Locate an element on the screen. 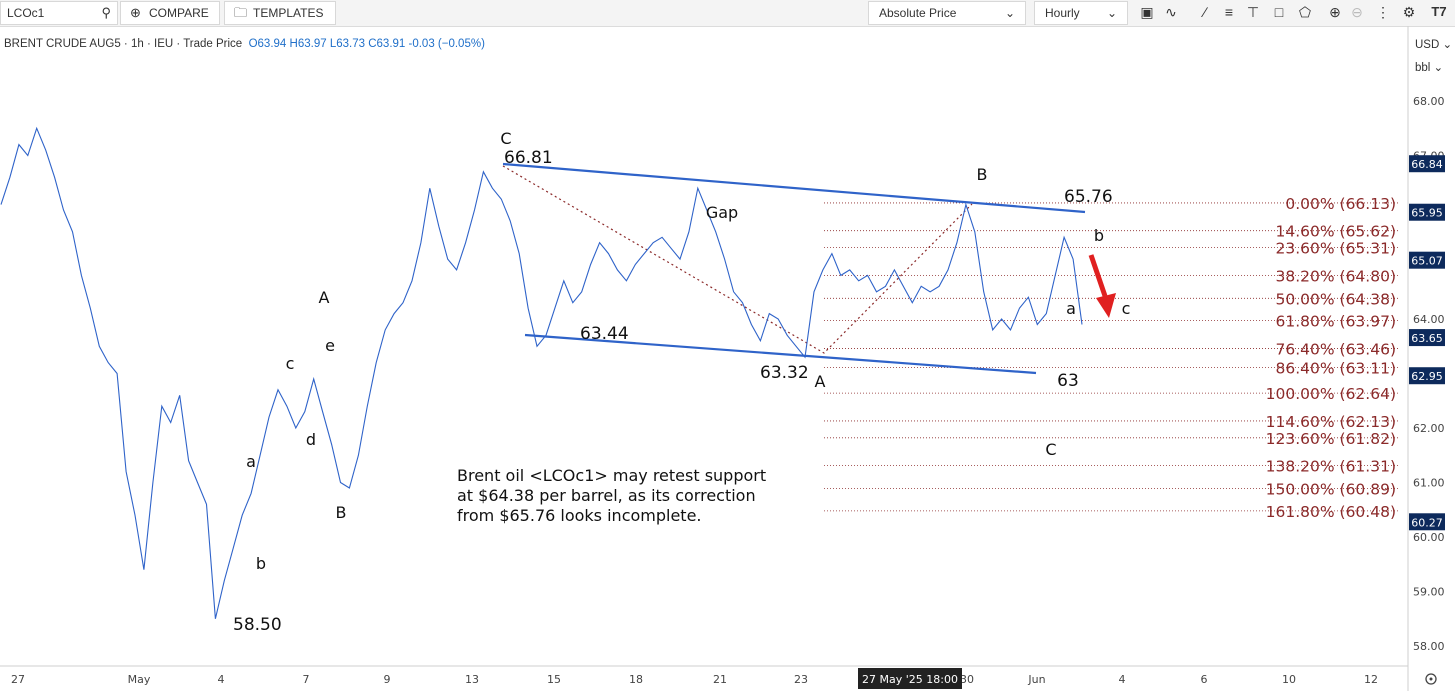  templates-label: TEMPLATES is located at coordinates (288, 13).